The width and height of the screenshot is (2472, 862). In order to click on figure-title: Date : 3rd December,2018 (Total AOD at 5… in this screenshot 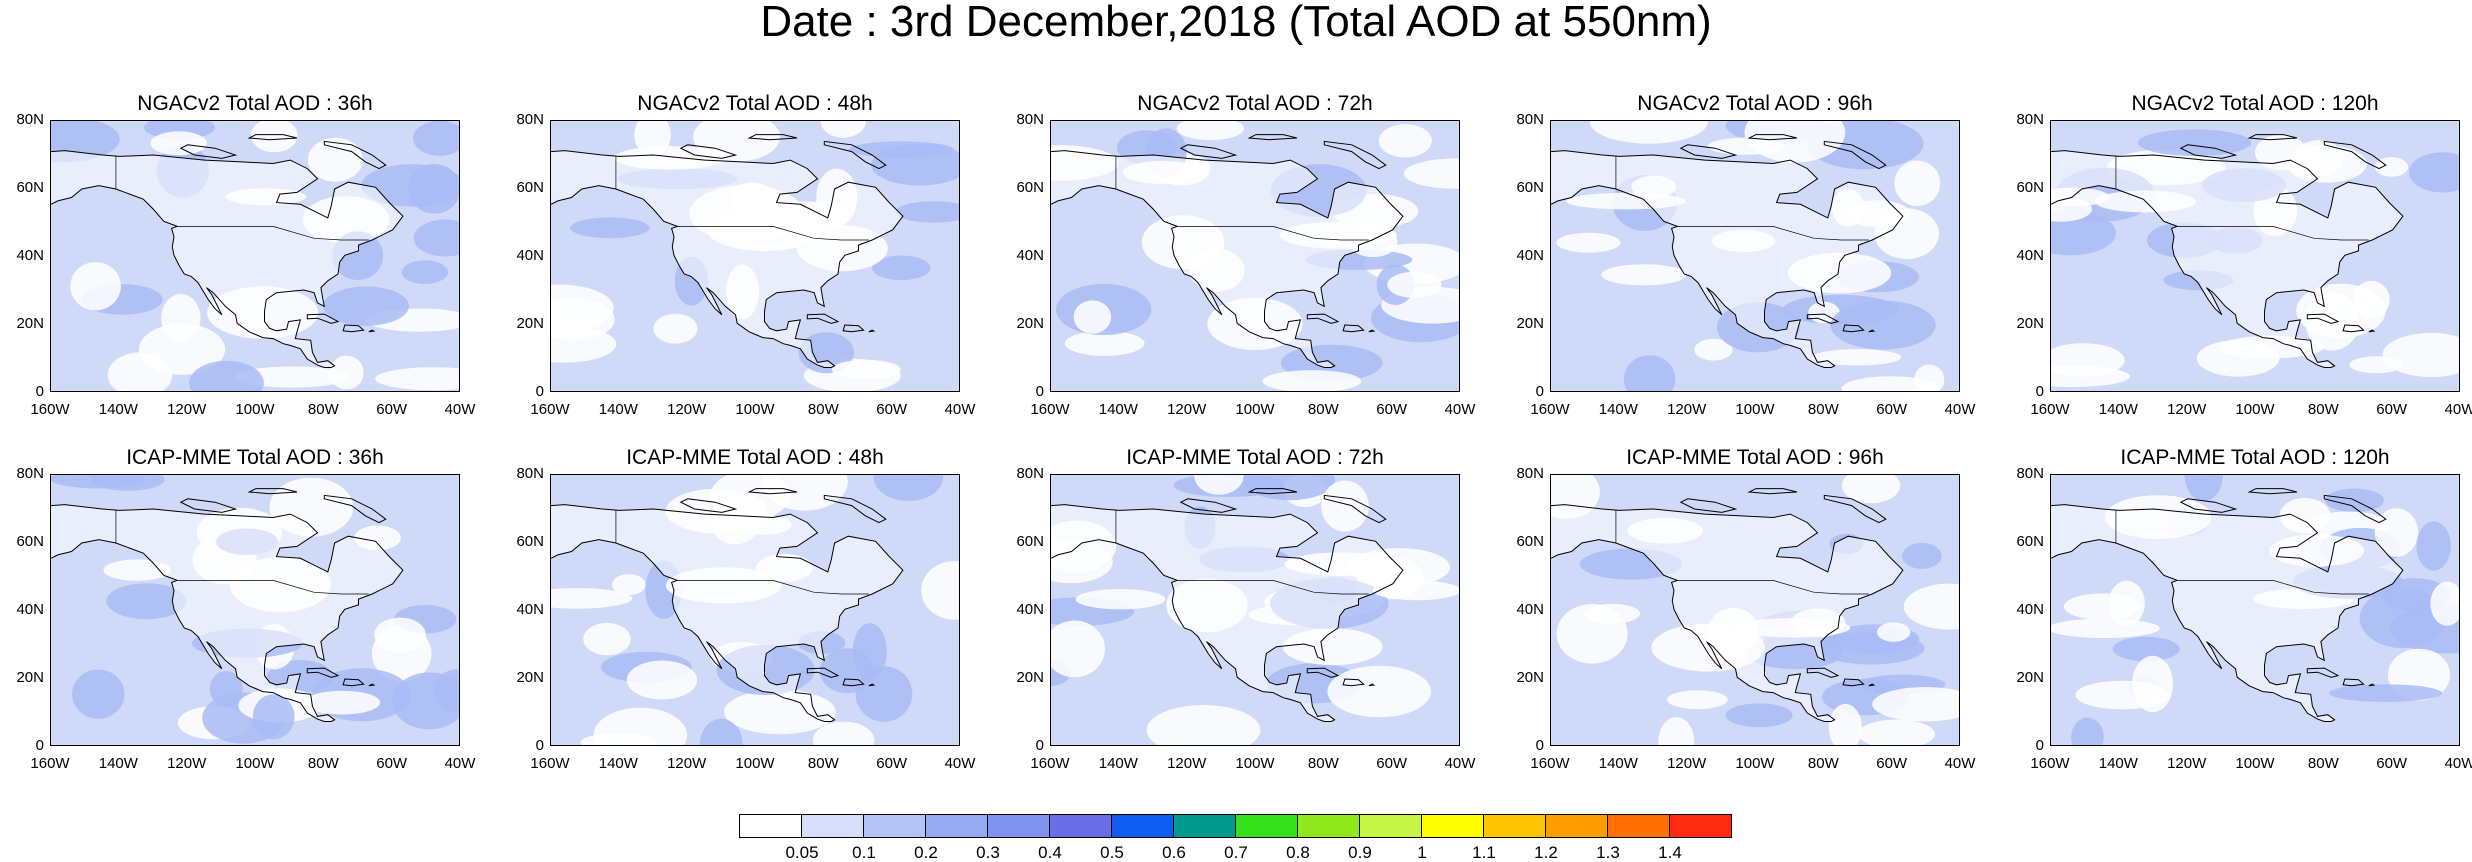, I will do `click(1236, 23)`.